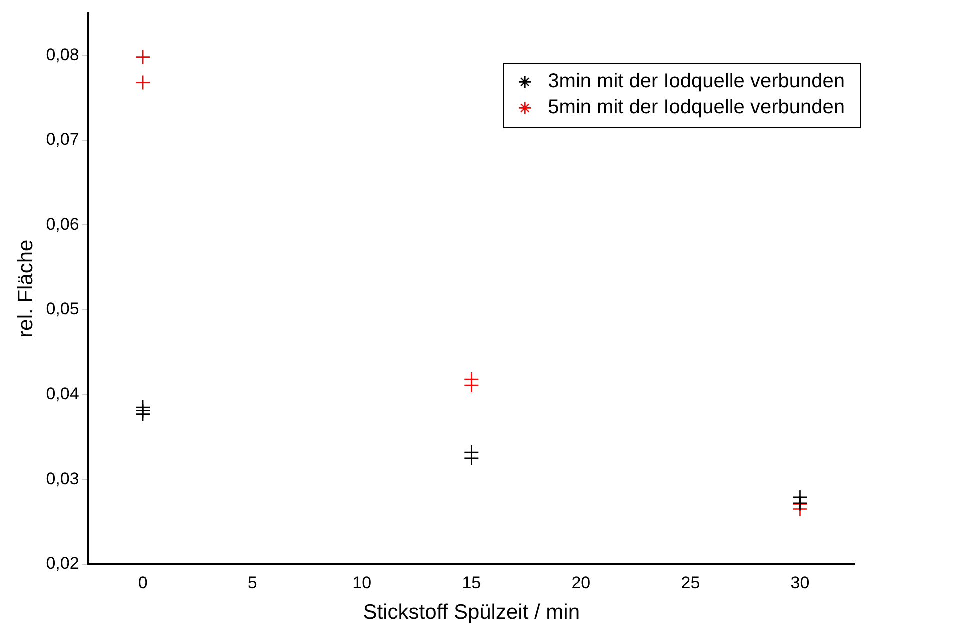 This screenshot has width=970, height=640. Describe the element at coordinates (362, 582) in the screenshot. I see `x-tick-label: 10` at that location.